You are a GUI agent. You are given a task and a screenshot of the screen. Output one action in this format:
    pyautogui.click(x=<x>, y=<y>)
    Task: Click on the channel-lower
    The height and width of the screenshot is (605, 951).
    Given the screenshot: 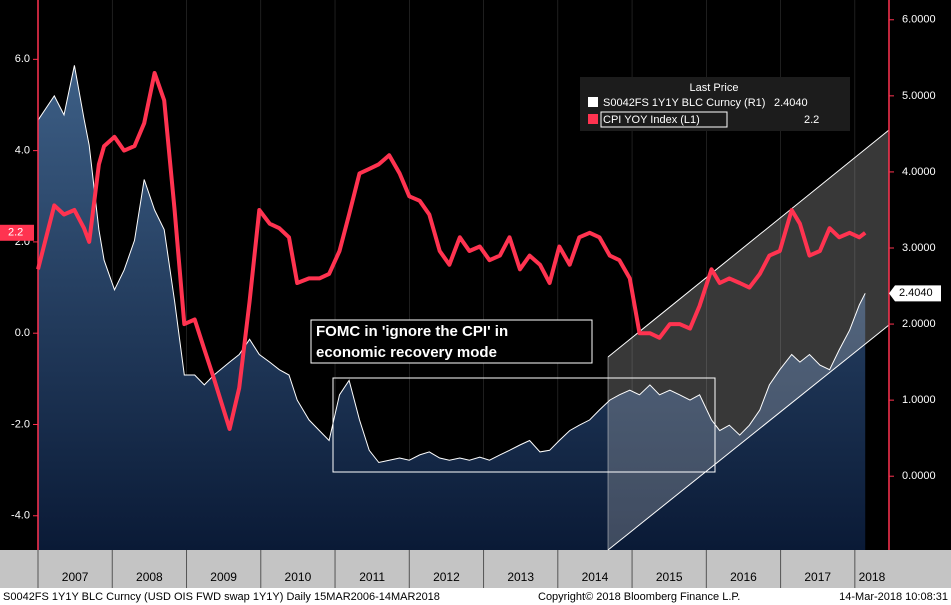 What is the action you would take?
    pyautogui.click(x=748, y=437)
    